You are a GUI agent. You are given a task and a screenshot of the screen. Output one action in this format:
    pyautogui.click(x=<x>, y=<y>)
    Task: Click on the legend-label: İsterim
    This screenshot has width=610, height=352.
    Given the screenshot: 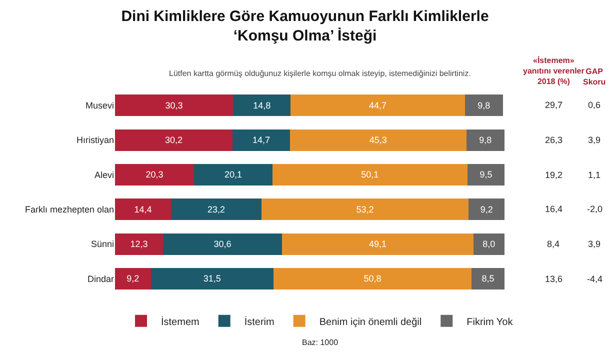 What is the action you would take?
    pyautogui.click(x=259, y=322)
    